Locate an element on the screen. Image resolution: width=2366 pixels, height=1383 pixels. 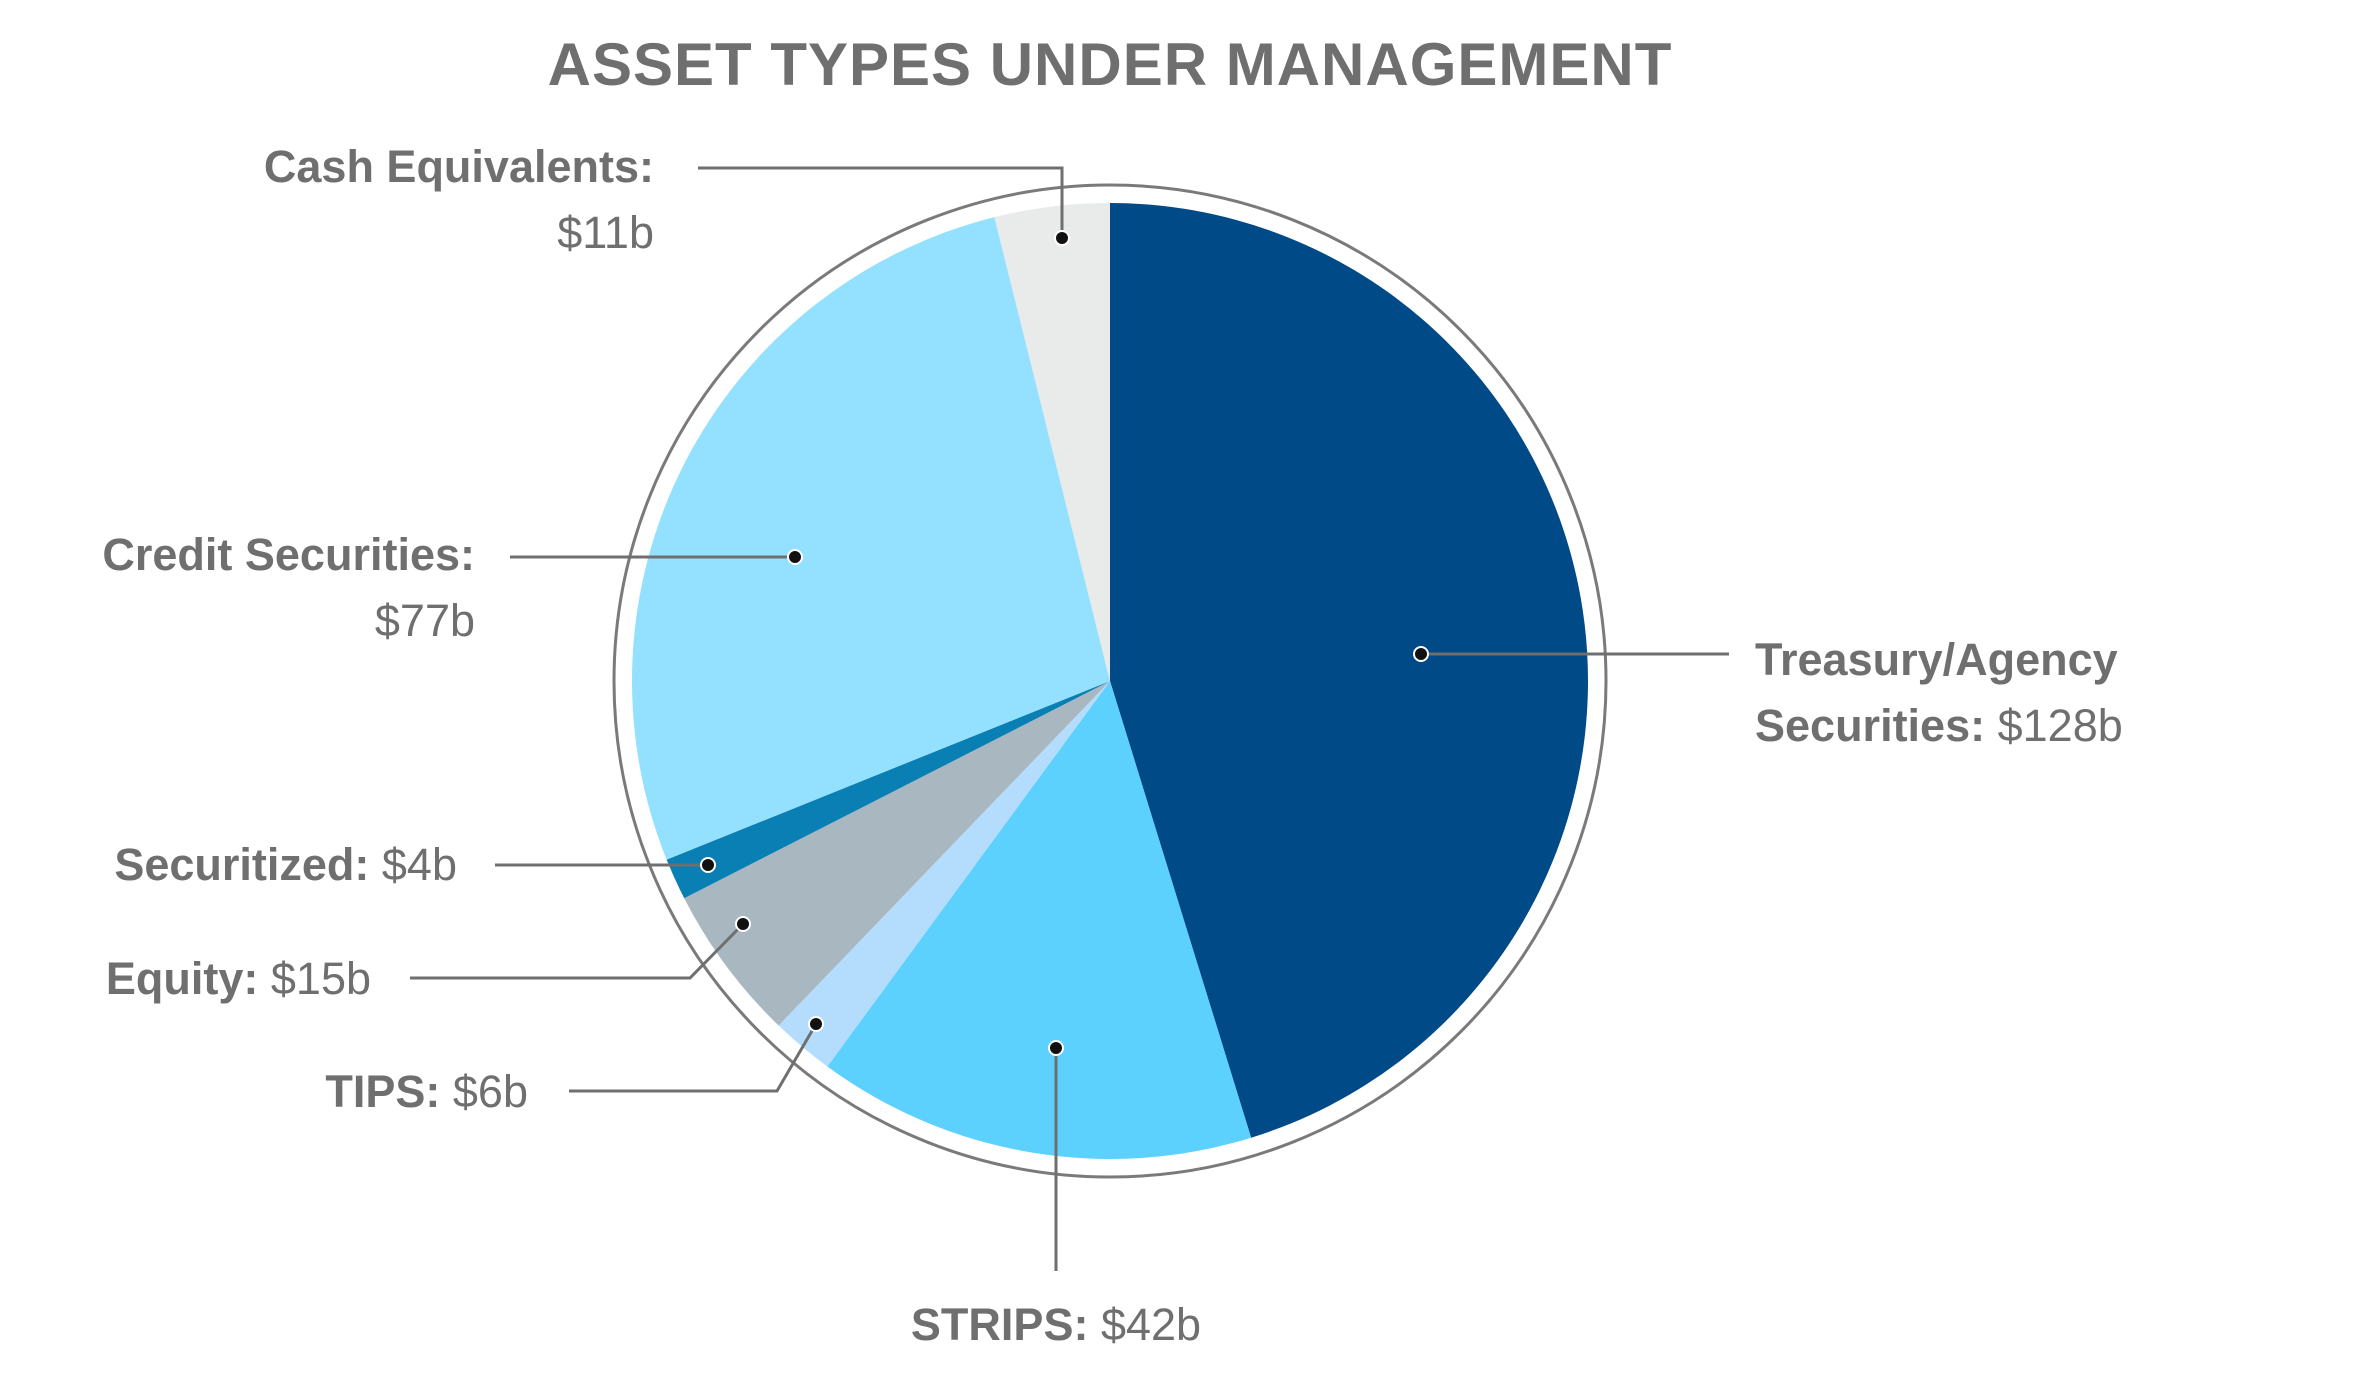
value-label: $11b is located at coordinates (605, 232).